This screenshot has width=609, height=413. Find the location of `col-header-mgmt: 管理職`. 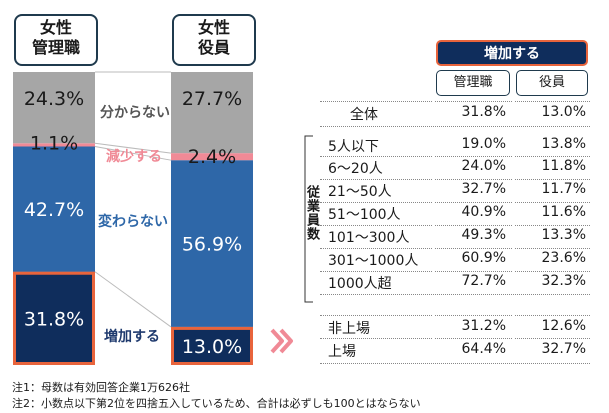

col-header-mgmt: 管理職 is located at coordinates (473, 83).